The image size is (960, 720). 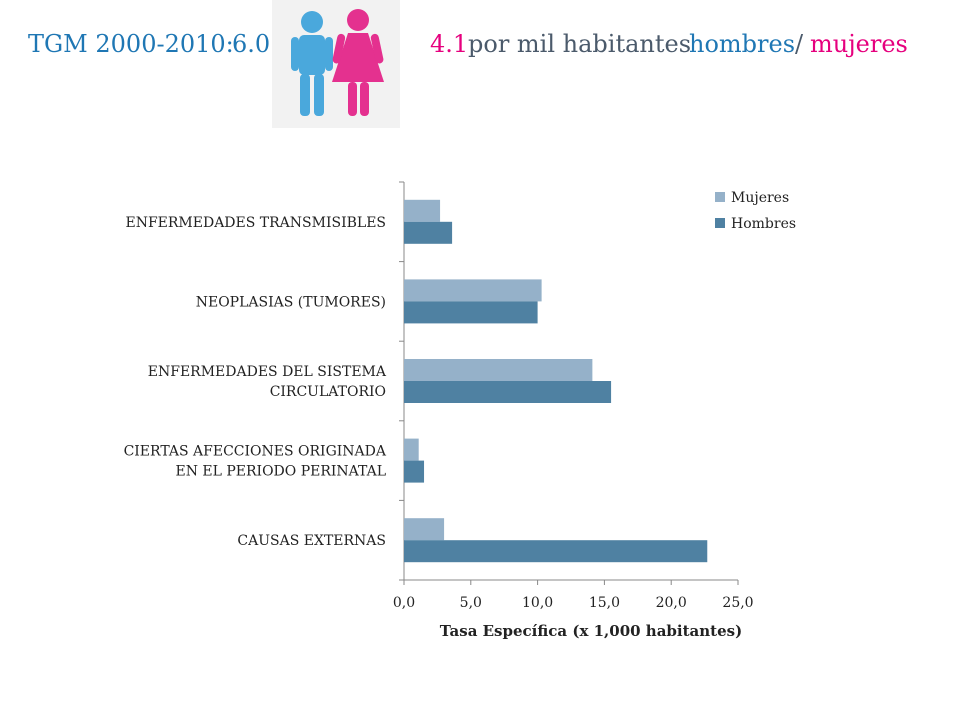 I want to click on title-prefix: TGM 2000-2010:, so click(x=131, y=44).